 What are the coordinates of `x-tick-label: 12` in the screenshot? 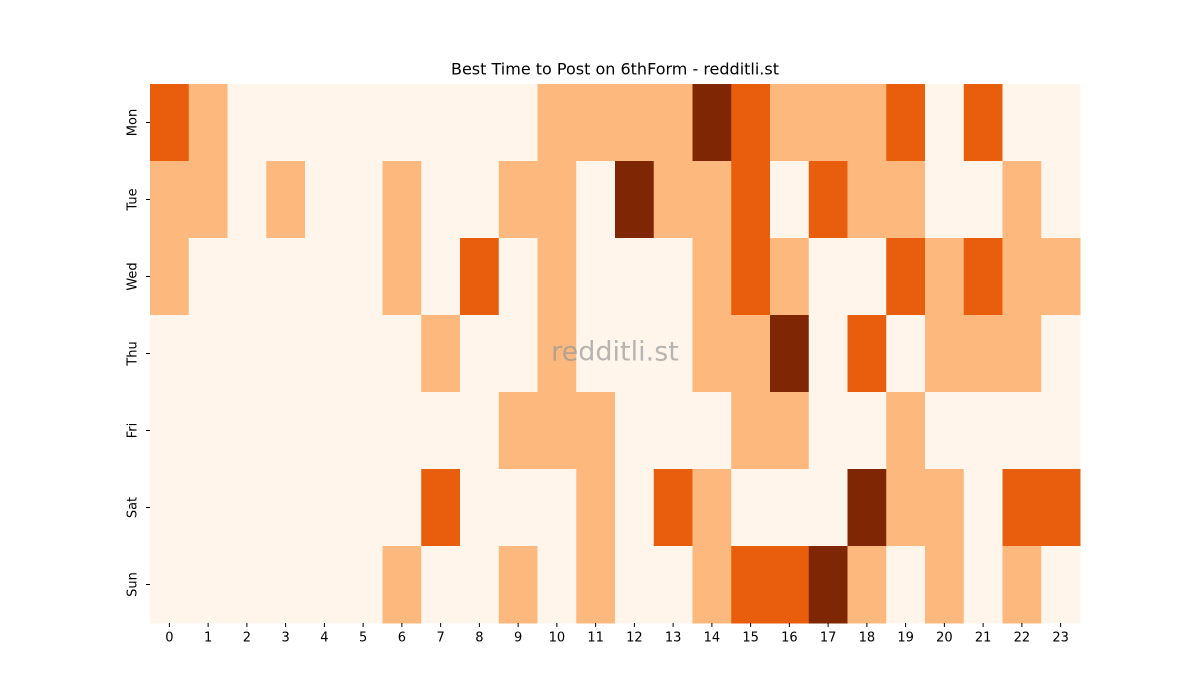 It's located at (634, 638).